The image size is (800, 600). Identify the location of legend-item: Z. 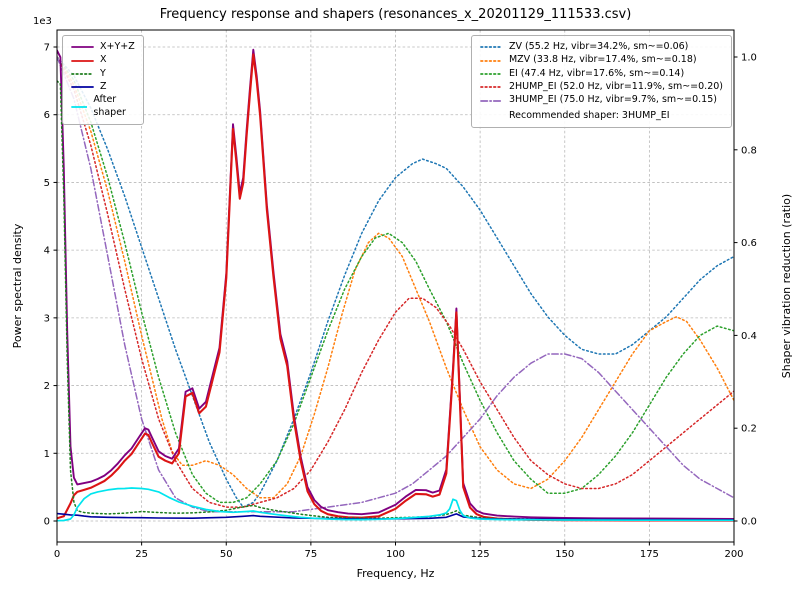
(103, 87).